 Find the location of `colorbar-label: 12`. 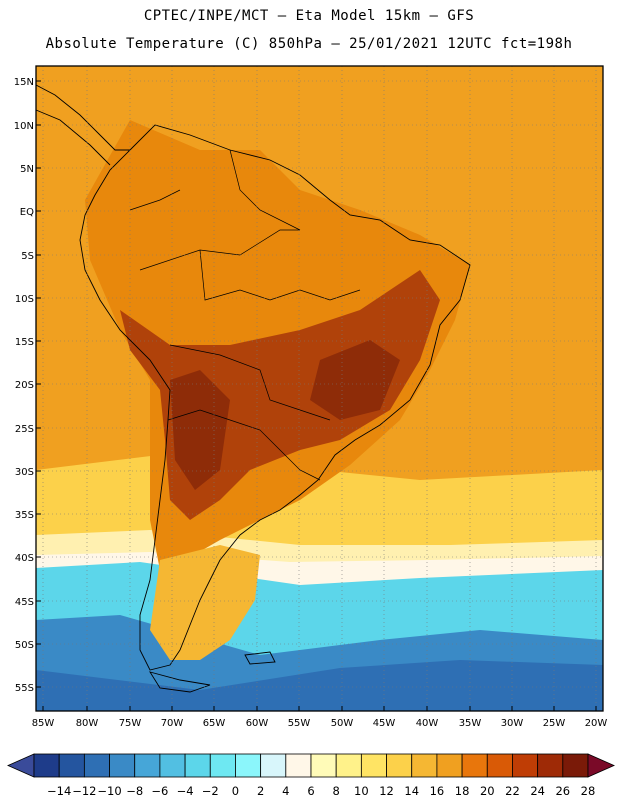

colorbar-label: 12 is located at coordinates (386, 791).